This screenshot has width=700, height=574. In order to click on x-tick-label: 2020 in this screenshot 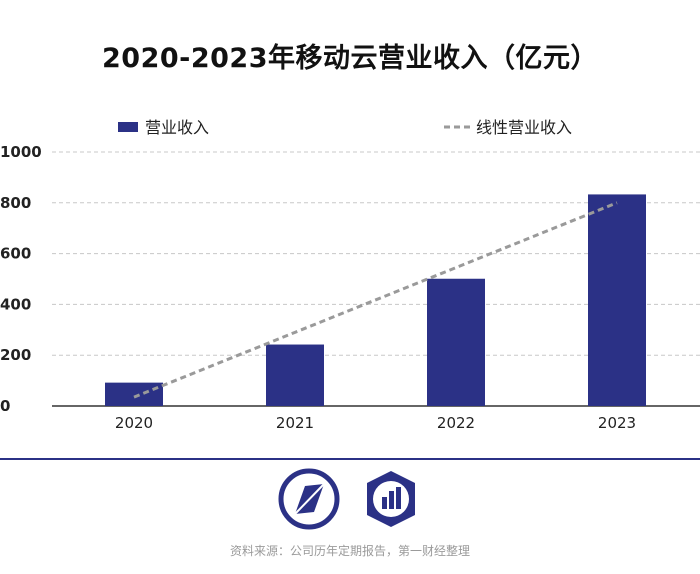, I will do `click(134, 423)`.